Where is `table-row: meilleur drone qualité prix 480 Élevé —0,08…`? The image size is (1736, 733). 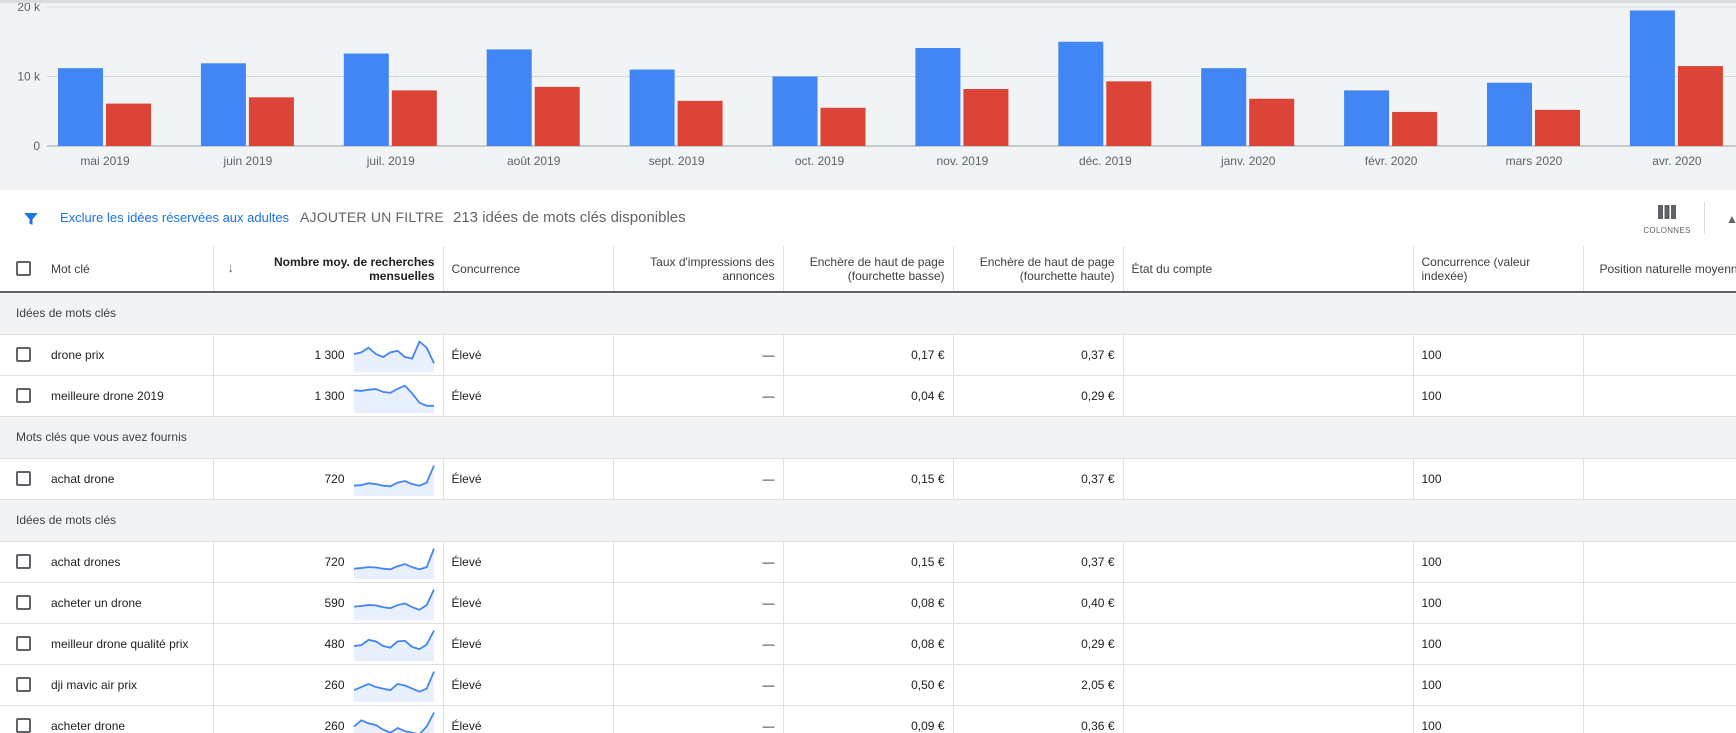
table-row: meilleur drone qualité prix 480 Élevé —0,08… is located at coordinates (868, 643).